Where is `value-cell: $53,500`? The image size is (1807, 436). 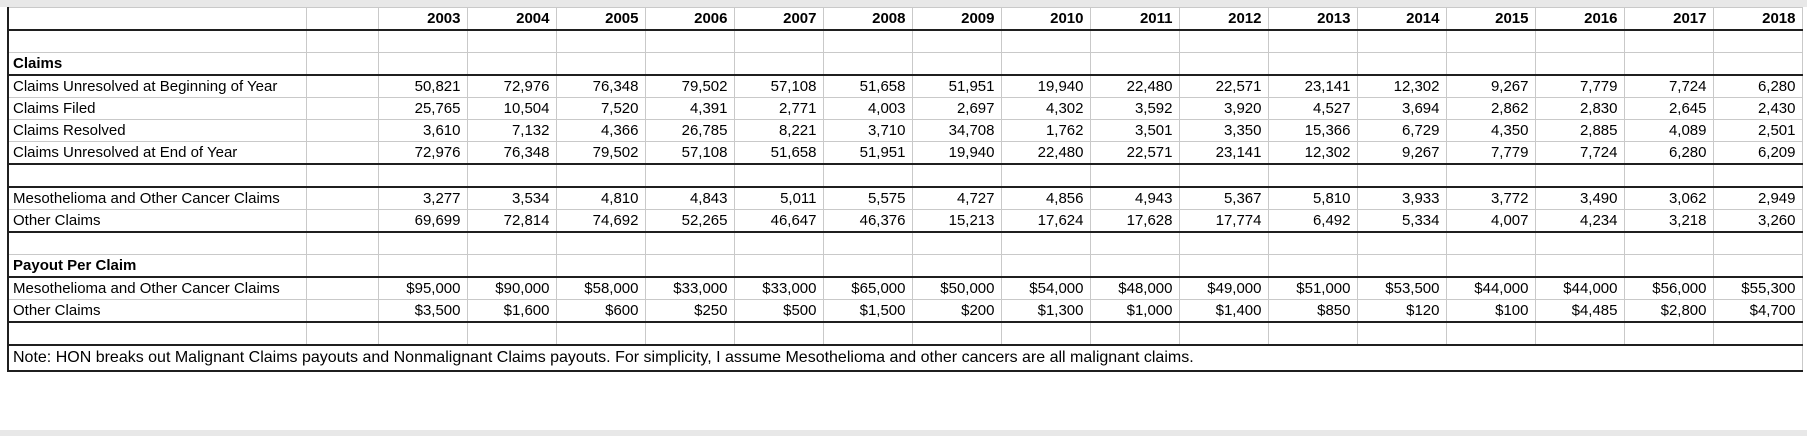 value-cell: $53,500 is located at coordinates (1401, 288).